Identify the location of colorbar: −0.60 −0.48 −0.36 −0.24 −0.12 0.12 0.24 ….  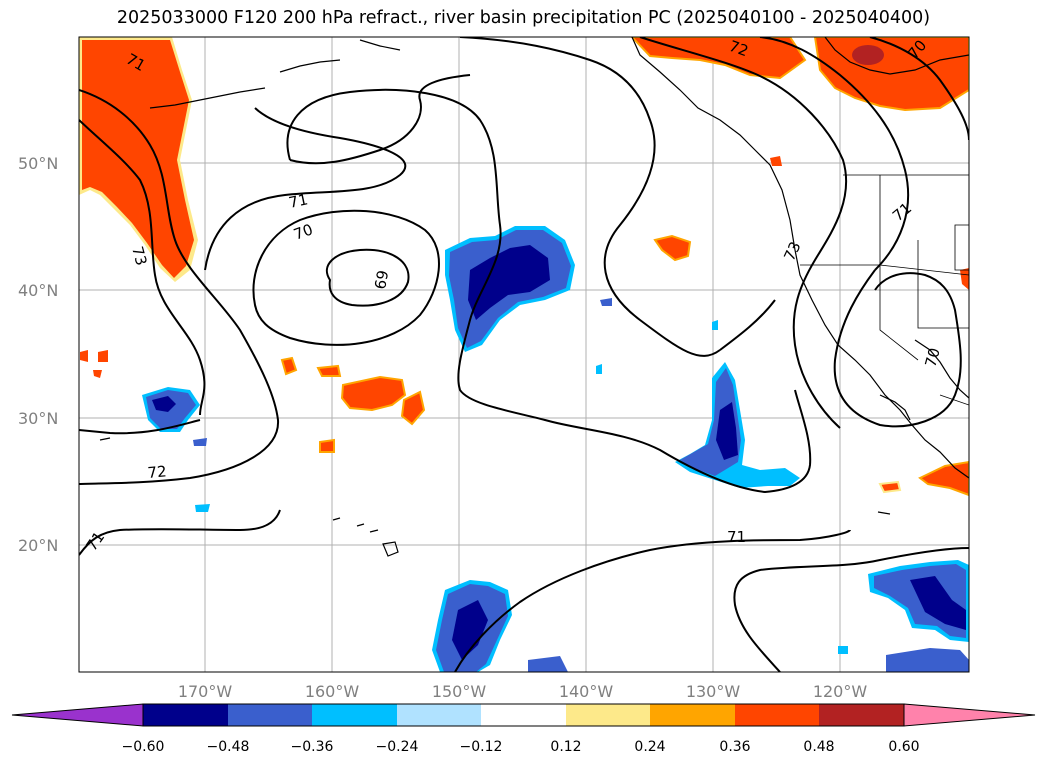
(523, 729).